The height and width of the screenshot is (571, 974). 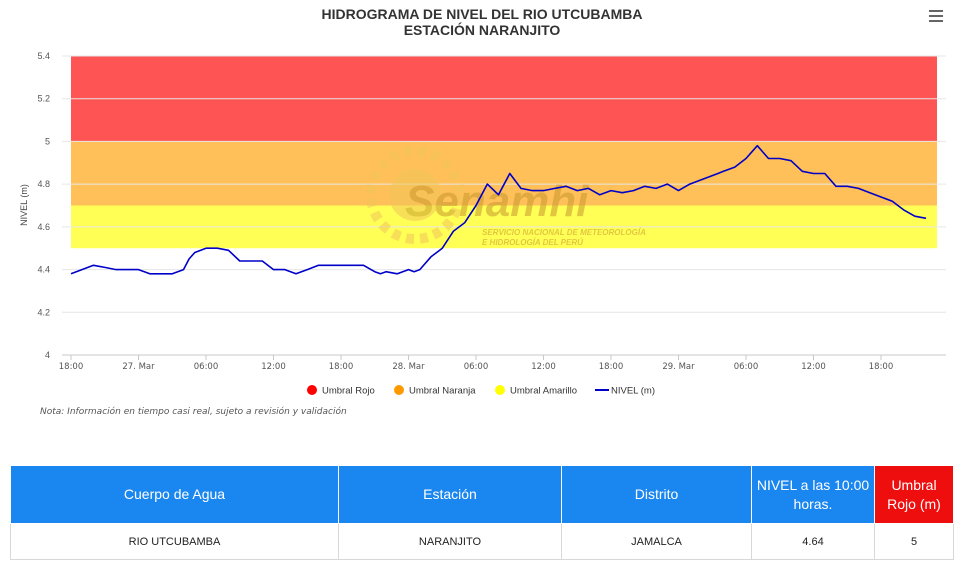 I want to click on header-nivel: NIVEL a las 10:00 horas., so click(x=813, y=494).